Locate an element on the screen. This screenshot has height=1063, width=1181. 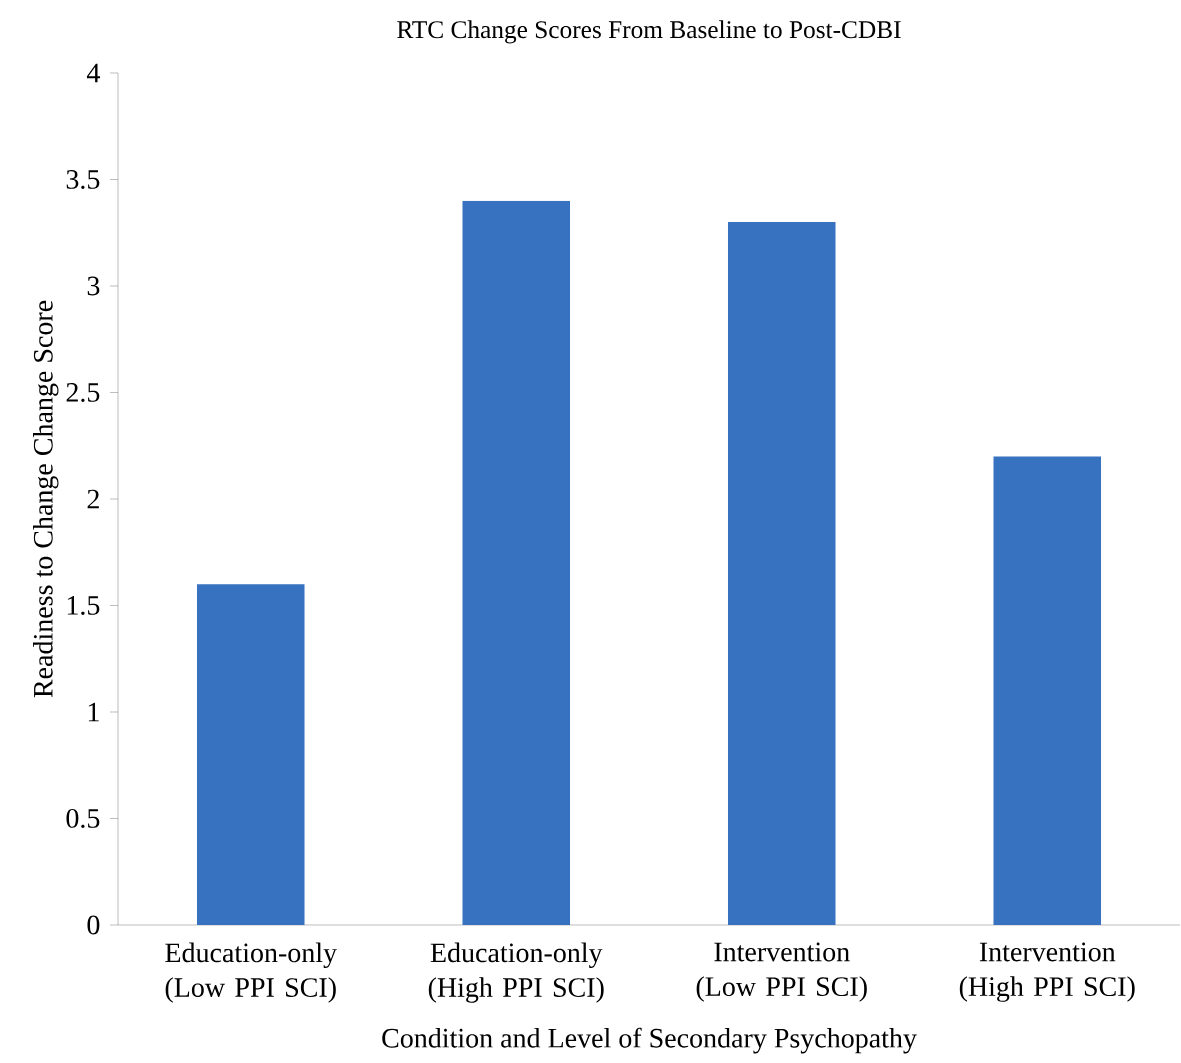
y-tick-label: 3 is located at coordinates (93, 286).